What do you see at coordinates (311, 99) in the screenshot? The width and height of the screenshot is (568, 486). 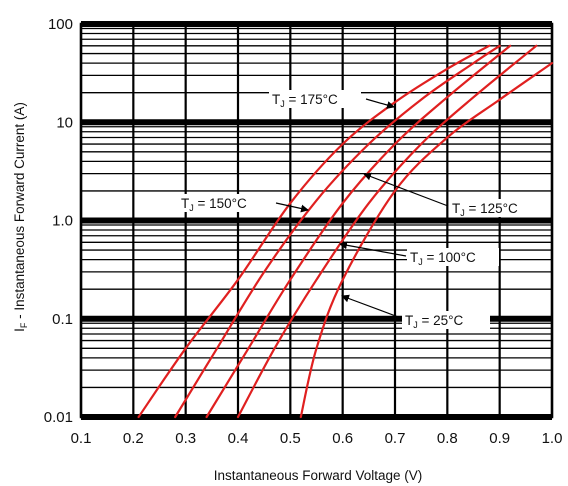 I see `annotation-label-rest: = 175°C` at bounding box center [311, 99].